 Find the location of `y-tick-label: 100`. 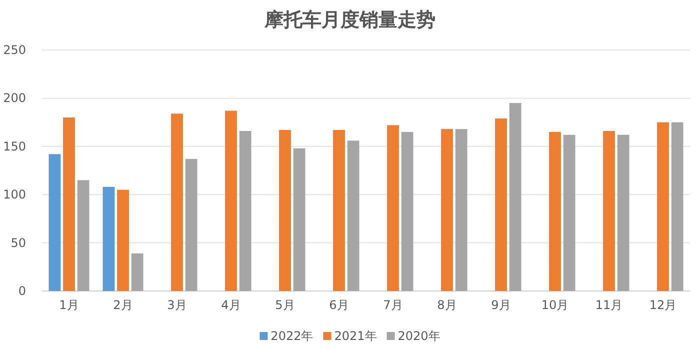

y-tick-label: 100 is located at coordinates (14, 195).